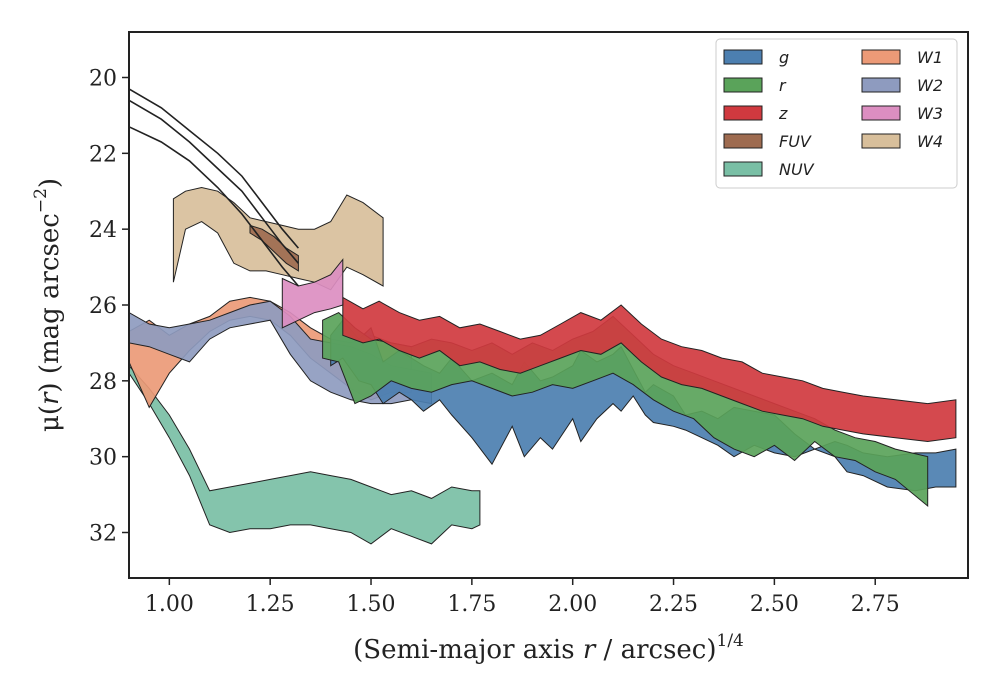 The width and height of the screenshot is (1000, 700). What do you see at coordinates (471, 604) in the screenshot?
I see `x-tick-label: 1.75` at bounding box center [471, 604].